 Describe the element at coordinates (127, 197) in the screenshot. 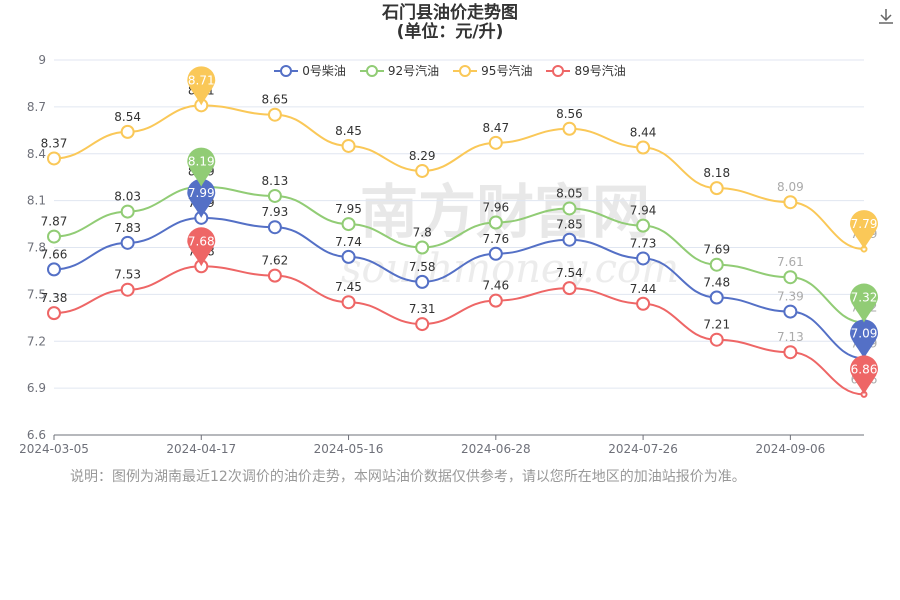

I see `data-label: 8.03` at that location.